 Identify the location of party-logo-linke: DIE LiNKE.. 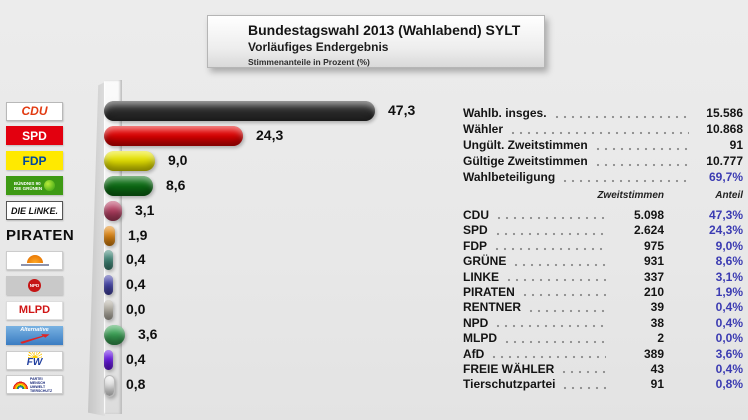
(34, 211).